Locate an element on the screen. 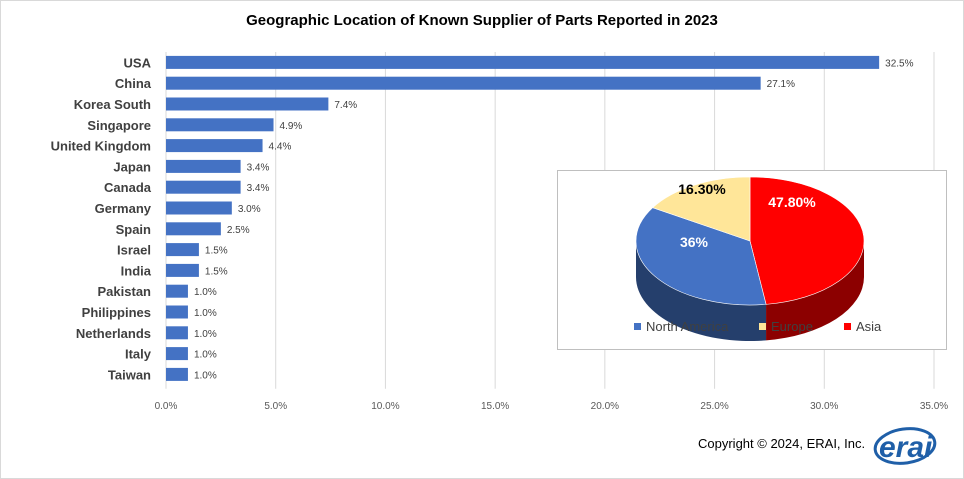 This screenshot has width=964, height=479. x-tick-label: 15.0% is located at coordinates (495, 406).